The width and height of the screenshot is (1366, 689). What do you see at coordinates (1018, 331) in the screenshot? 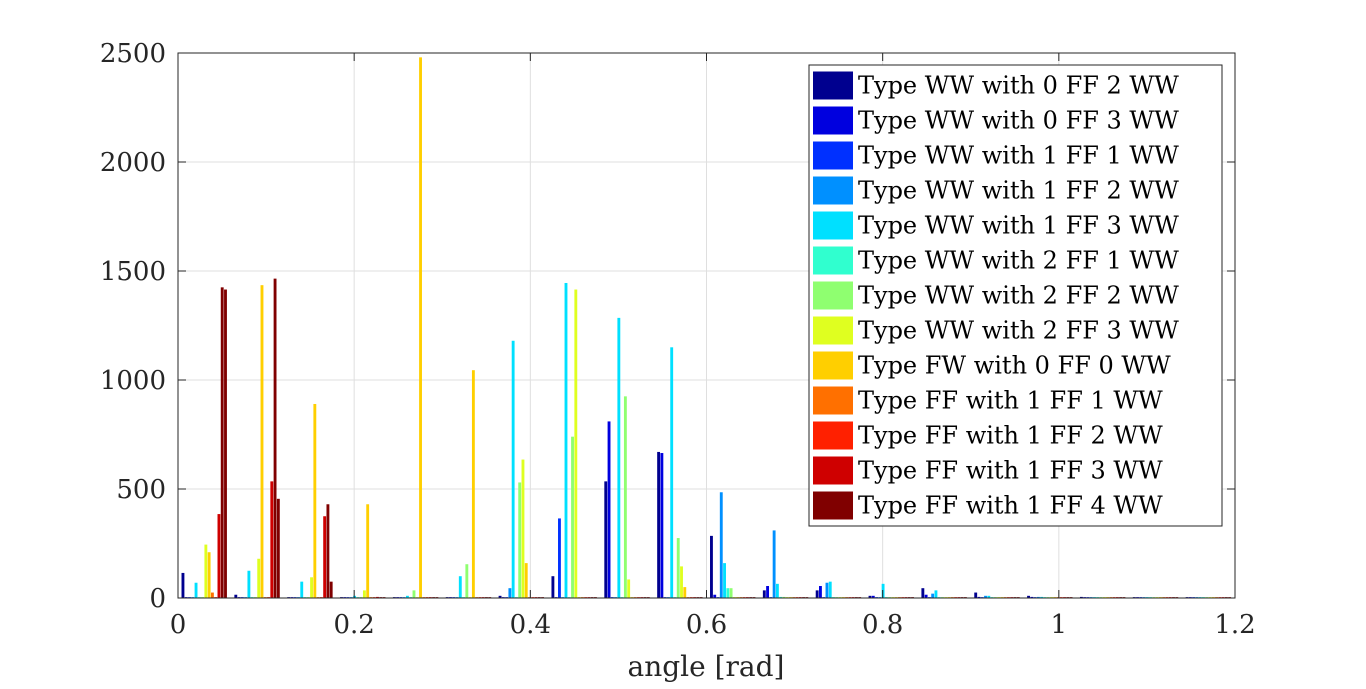
I see `legend-label: Type WW with 2 FF 3 WW` at bounding box center [1018, 331].